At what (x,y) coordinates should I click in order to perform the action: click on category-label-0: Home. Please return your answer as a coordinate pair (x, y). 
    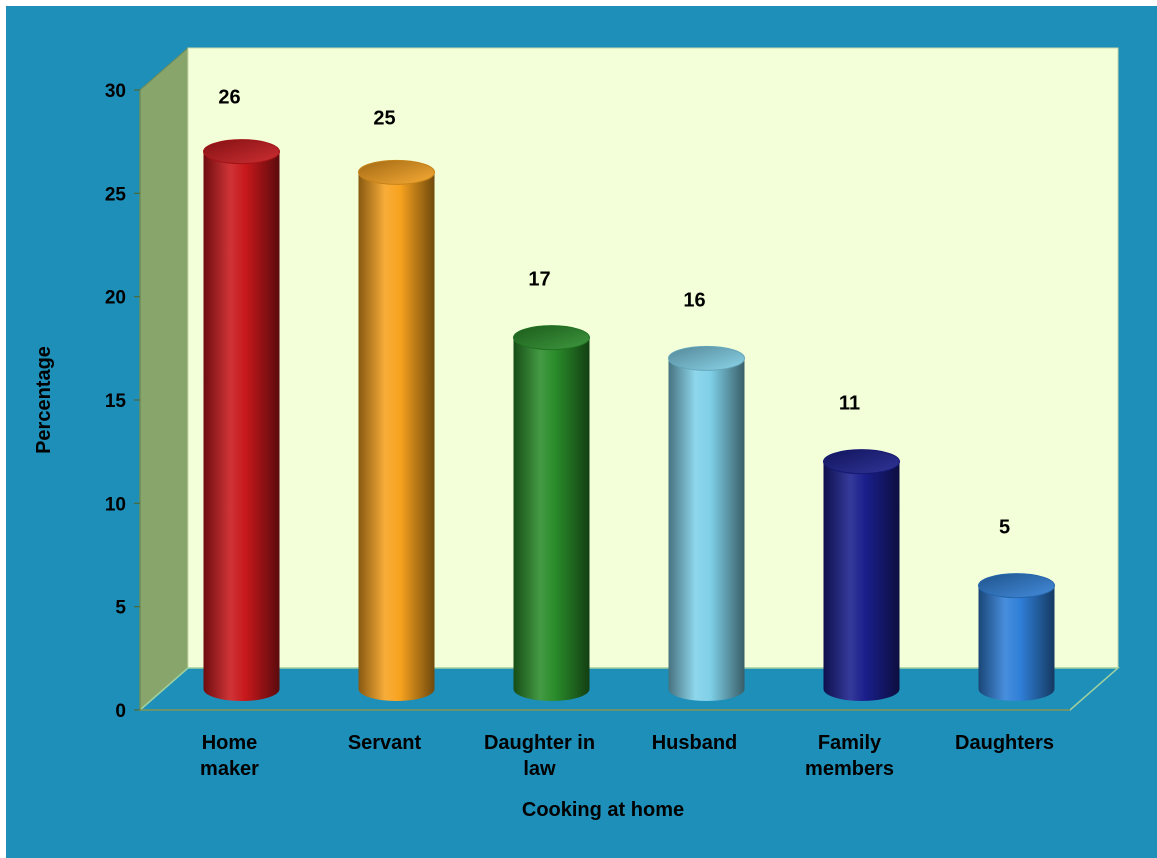
    Looking at the image, I should click on (230, 743).